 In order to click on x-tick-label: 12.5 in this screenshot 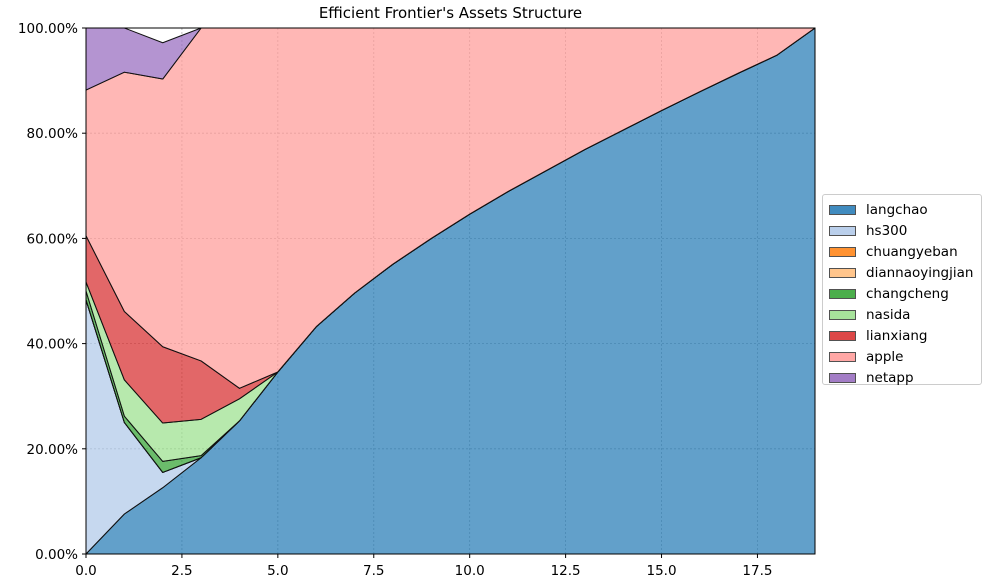, I will do `click(566, 571)`.